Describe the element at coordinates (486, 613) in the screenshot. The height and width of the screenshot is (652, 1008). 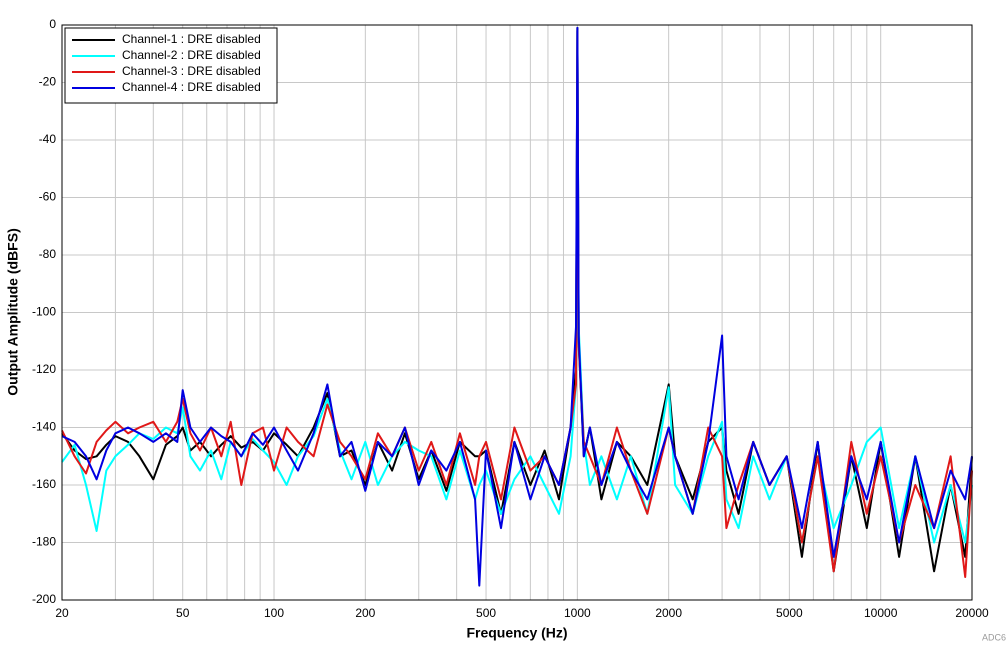
I see `x-tick-label: 500` at that location.